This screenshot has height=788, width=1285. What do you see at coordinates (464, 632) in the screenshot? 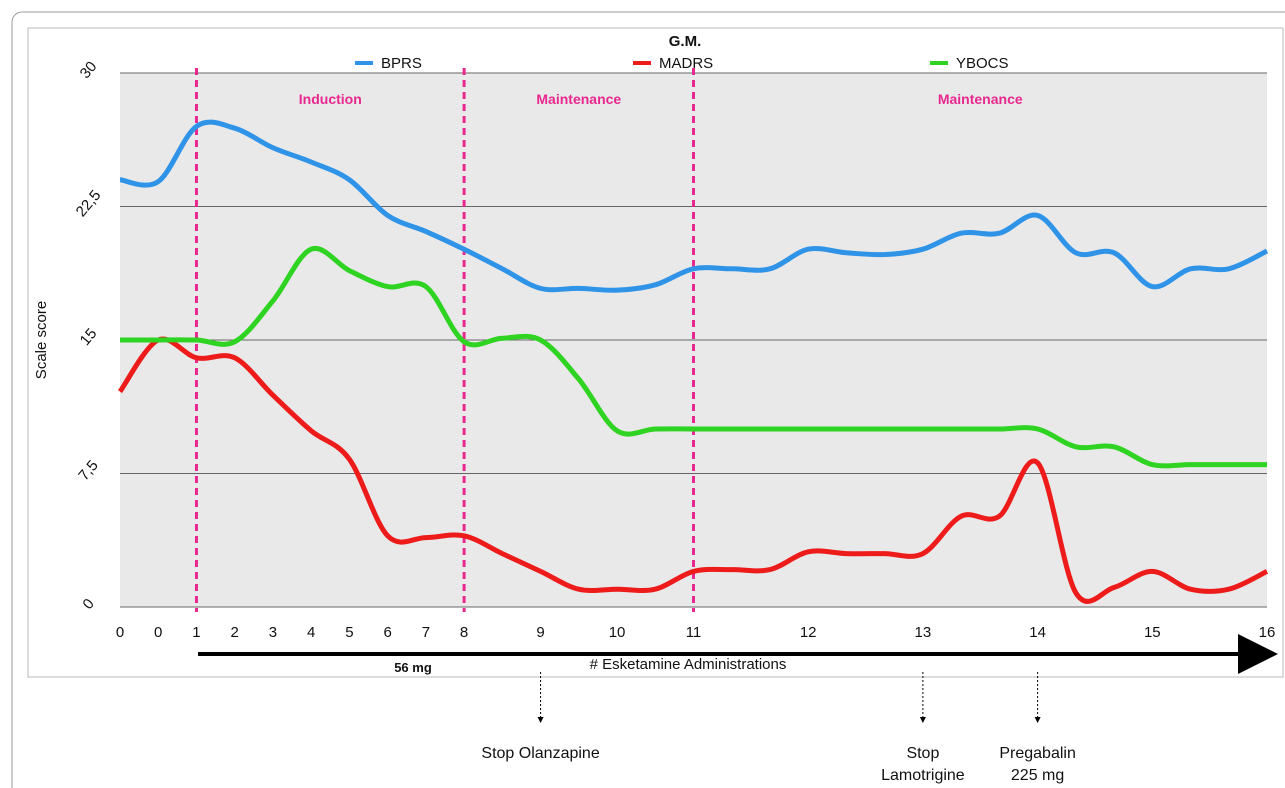
I see `x-tick-label: 8` at bounding box center [464, 632].